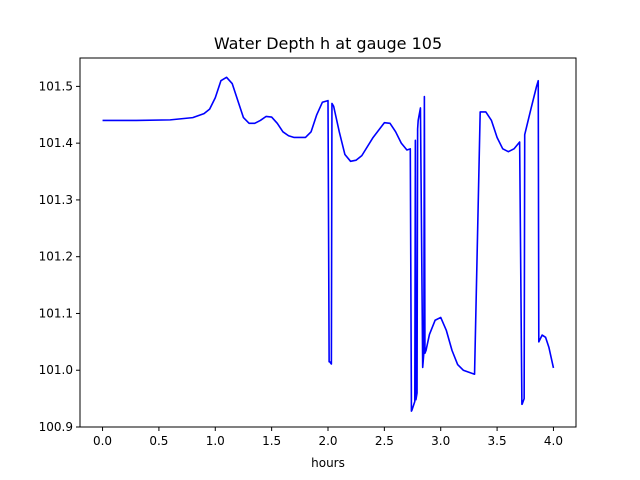 This screenshot has height=480, width=640. Describe the element at coordinates (440, 441) in the screenshot. I see `x-tick-label: 3.0` at that location.